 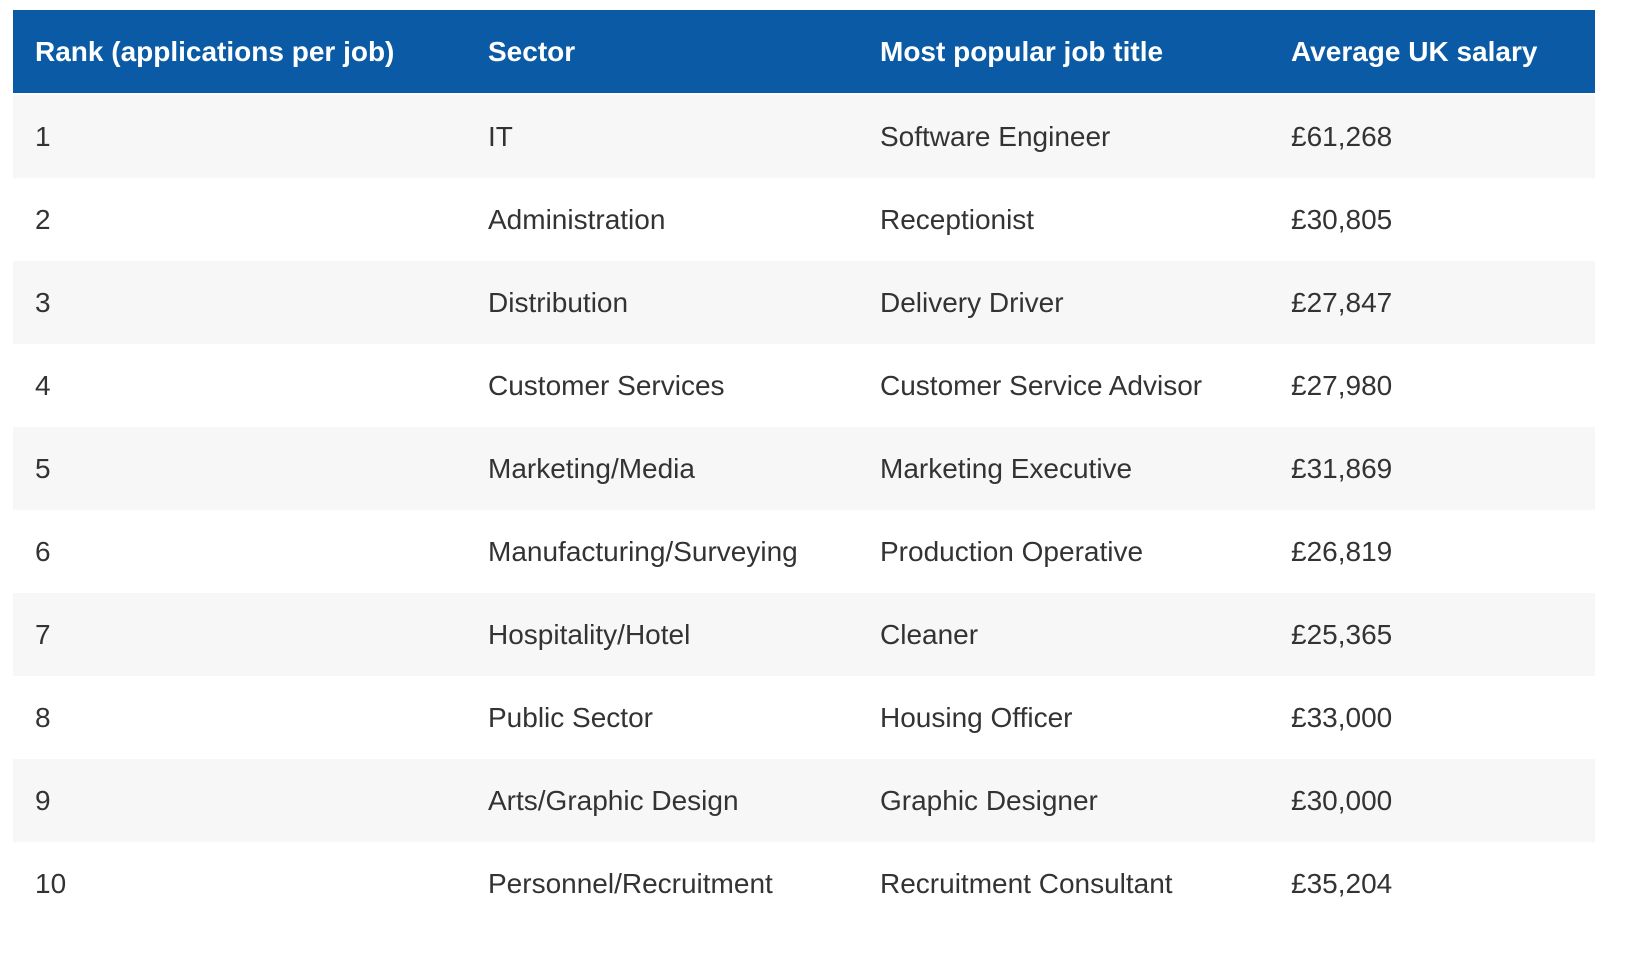 I want to click on cell-salary: £27,847, so click(x=1342, y=302).